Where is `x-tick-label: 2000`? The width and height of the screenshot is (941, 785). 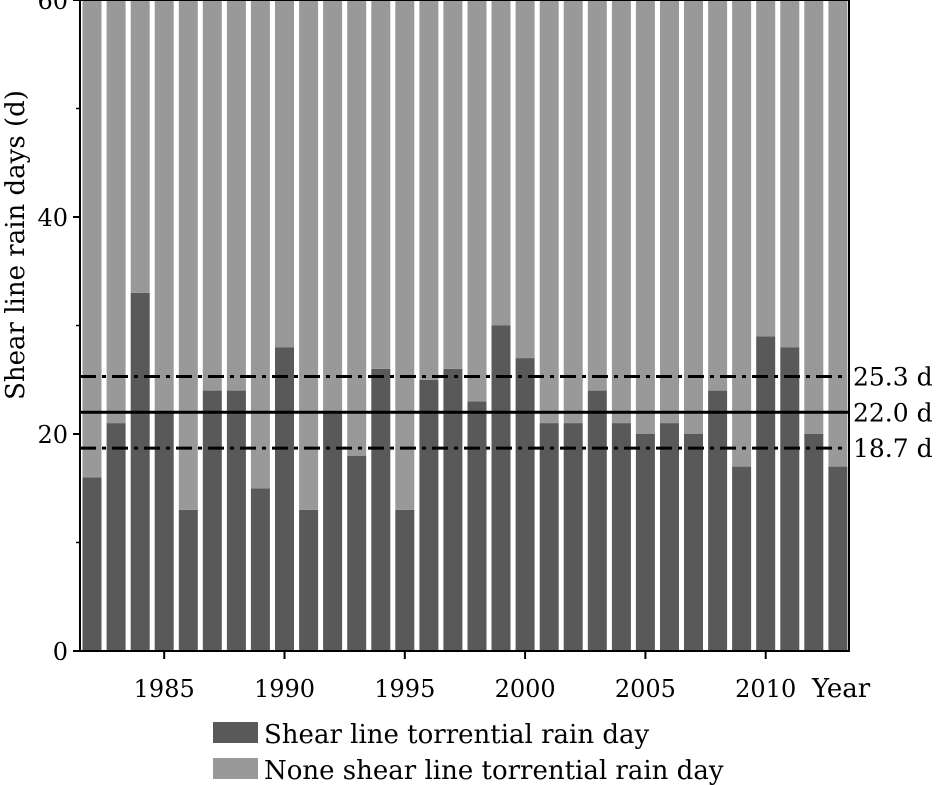
x-tick-label: 2000 is located at coordinates (525, 689).